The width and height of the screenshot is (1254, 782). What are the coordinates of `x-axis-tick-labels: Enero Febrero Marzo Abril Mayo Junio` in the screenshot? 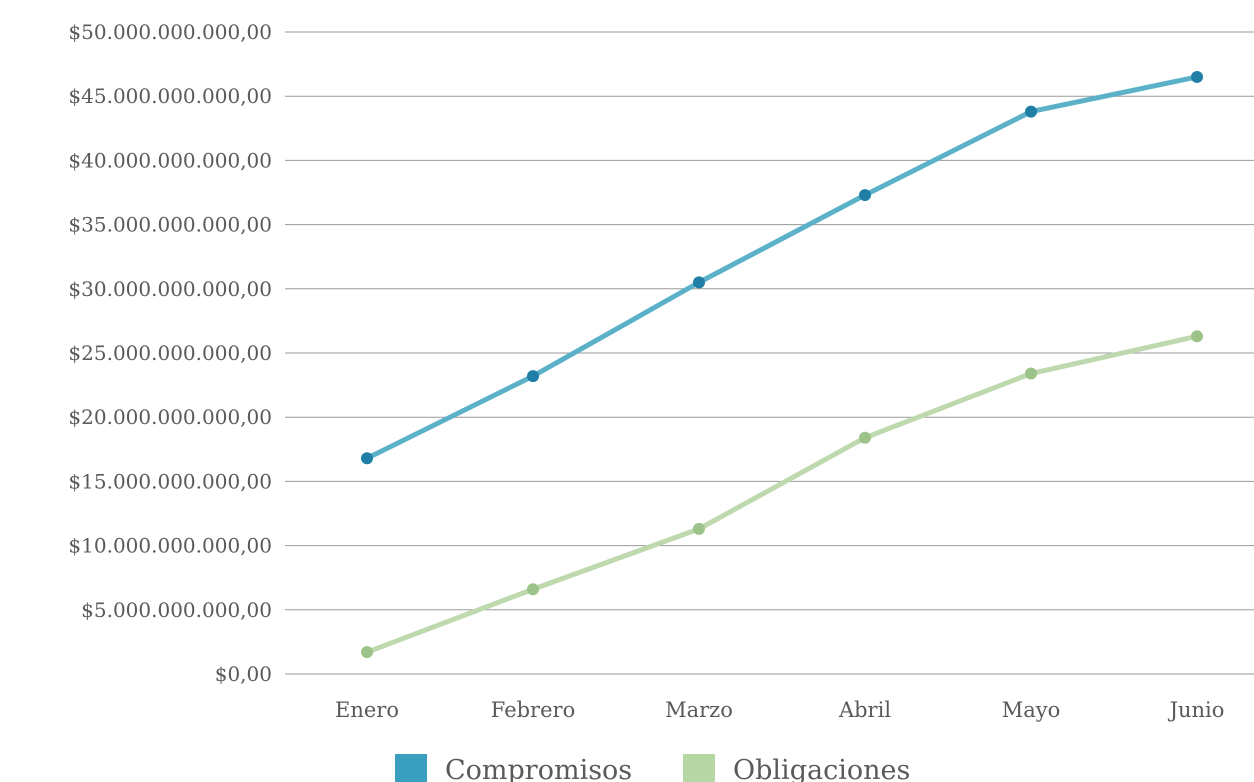 It's located at (779, 710).